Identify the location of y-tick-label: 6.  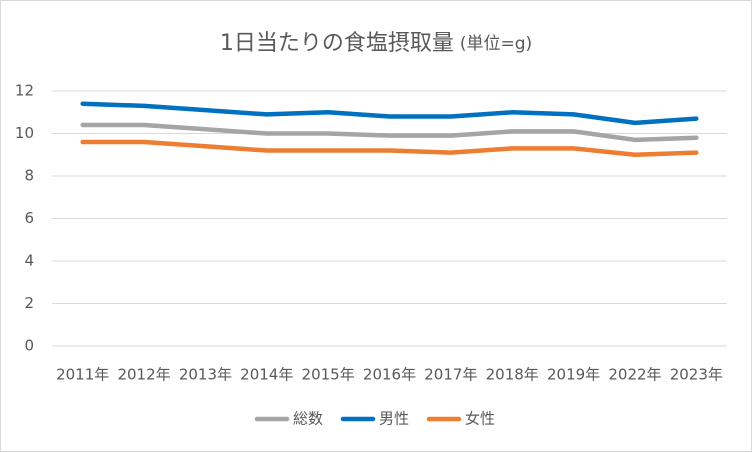
(29, 218).